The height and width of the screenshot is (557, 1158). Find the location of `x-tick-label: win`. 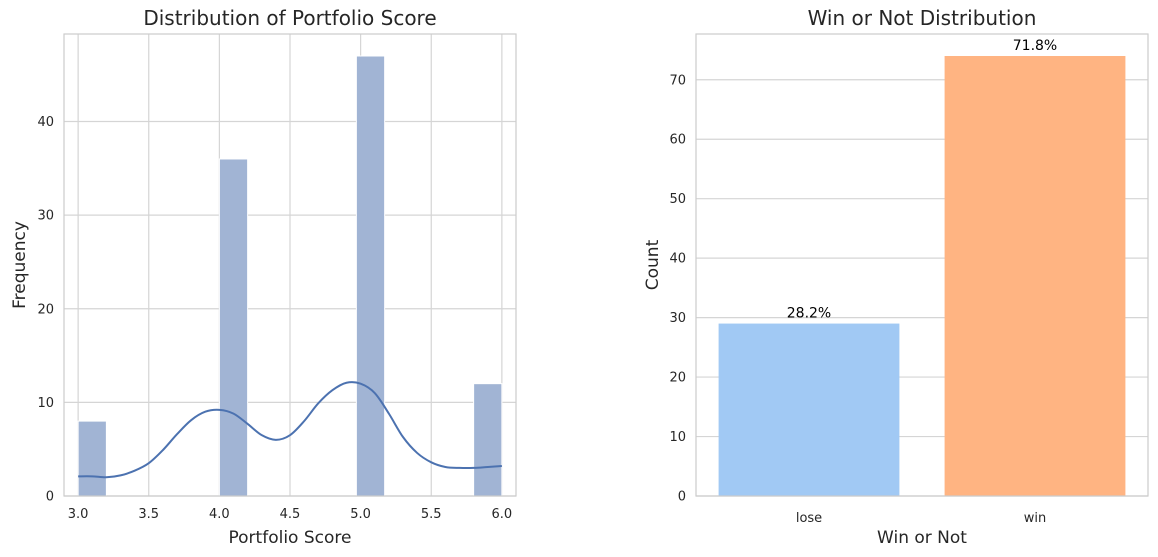

x-tick-label: win is located at coordinates (1035, 518).